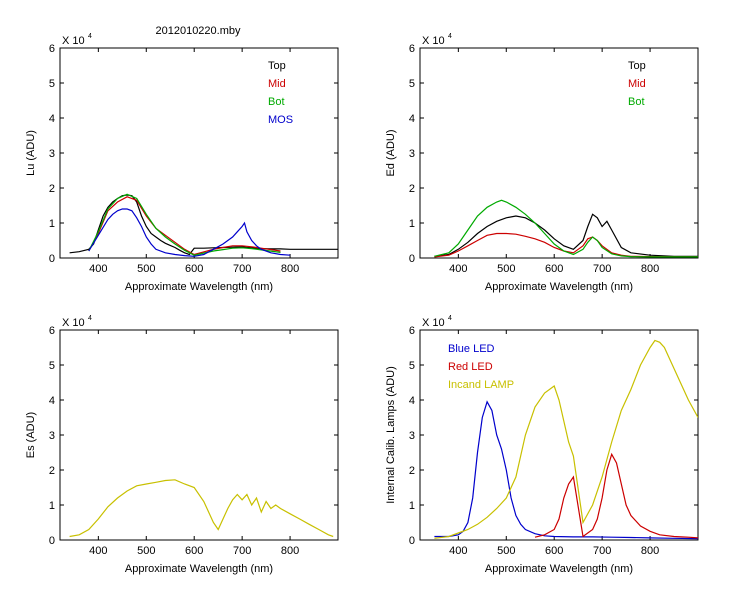 The height and width of the screenshot is (600, 750). What do you see at coordinates (616, 495) in the screenshot?
I see `series-line-red-led` at bounding box center [616, 495].